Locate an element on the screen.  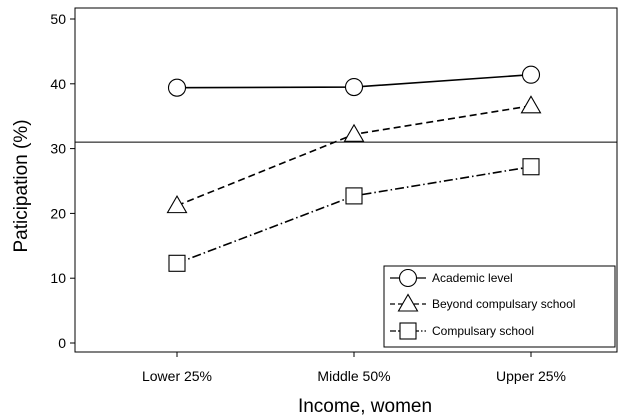
y-tick-label: 0 is located at coordinates (62, 343).